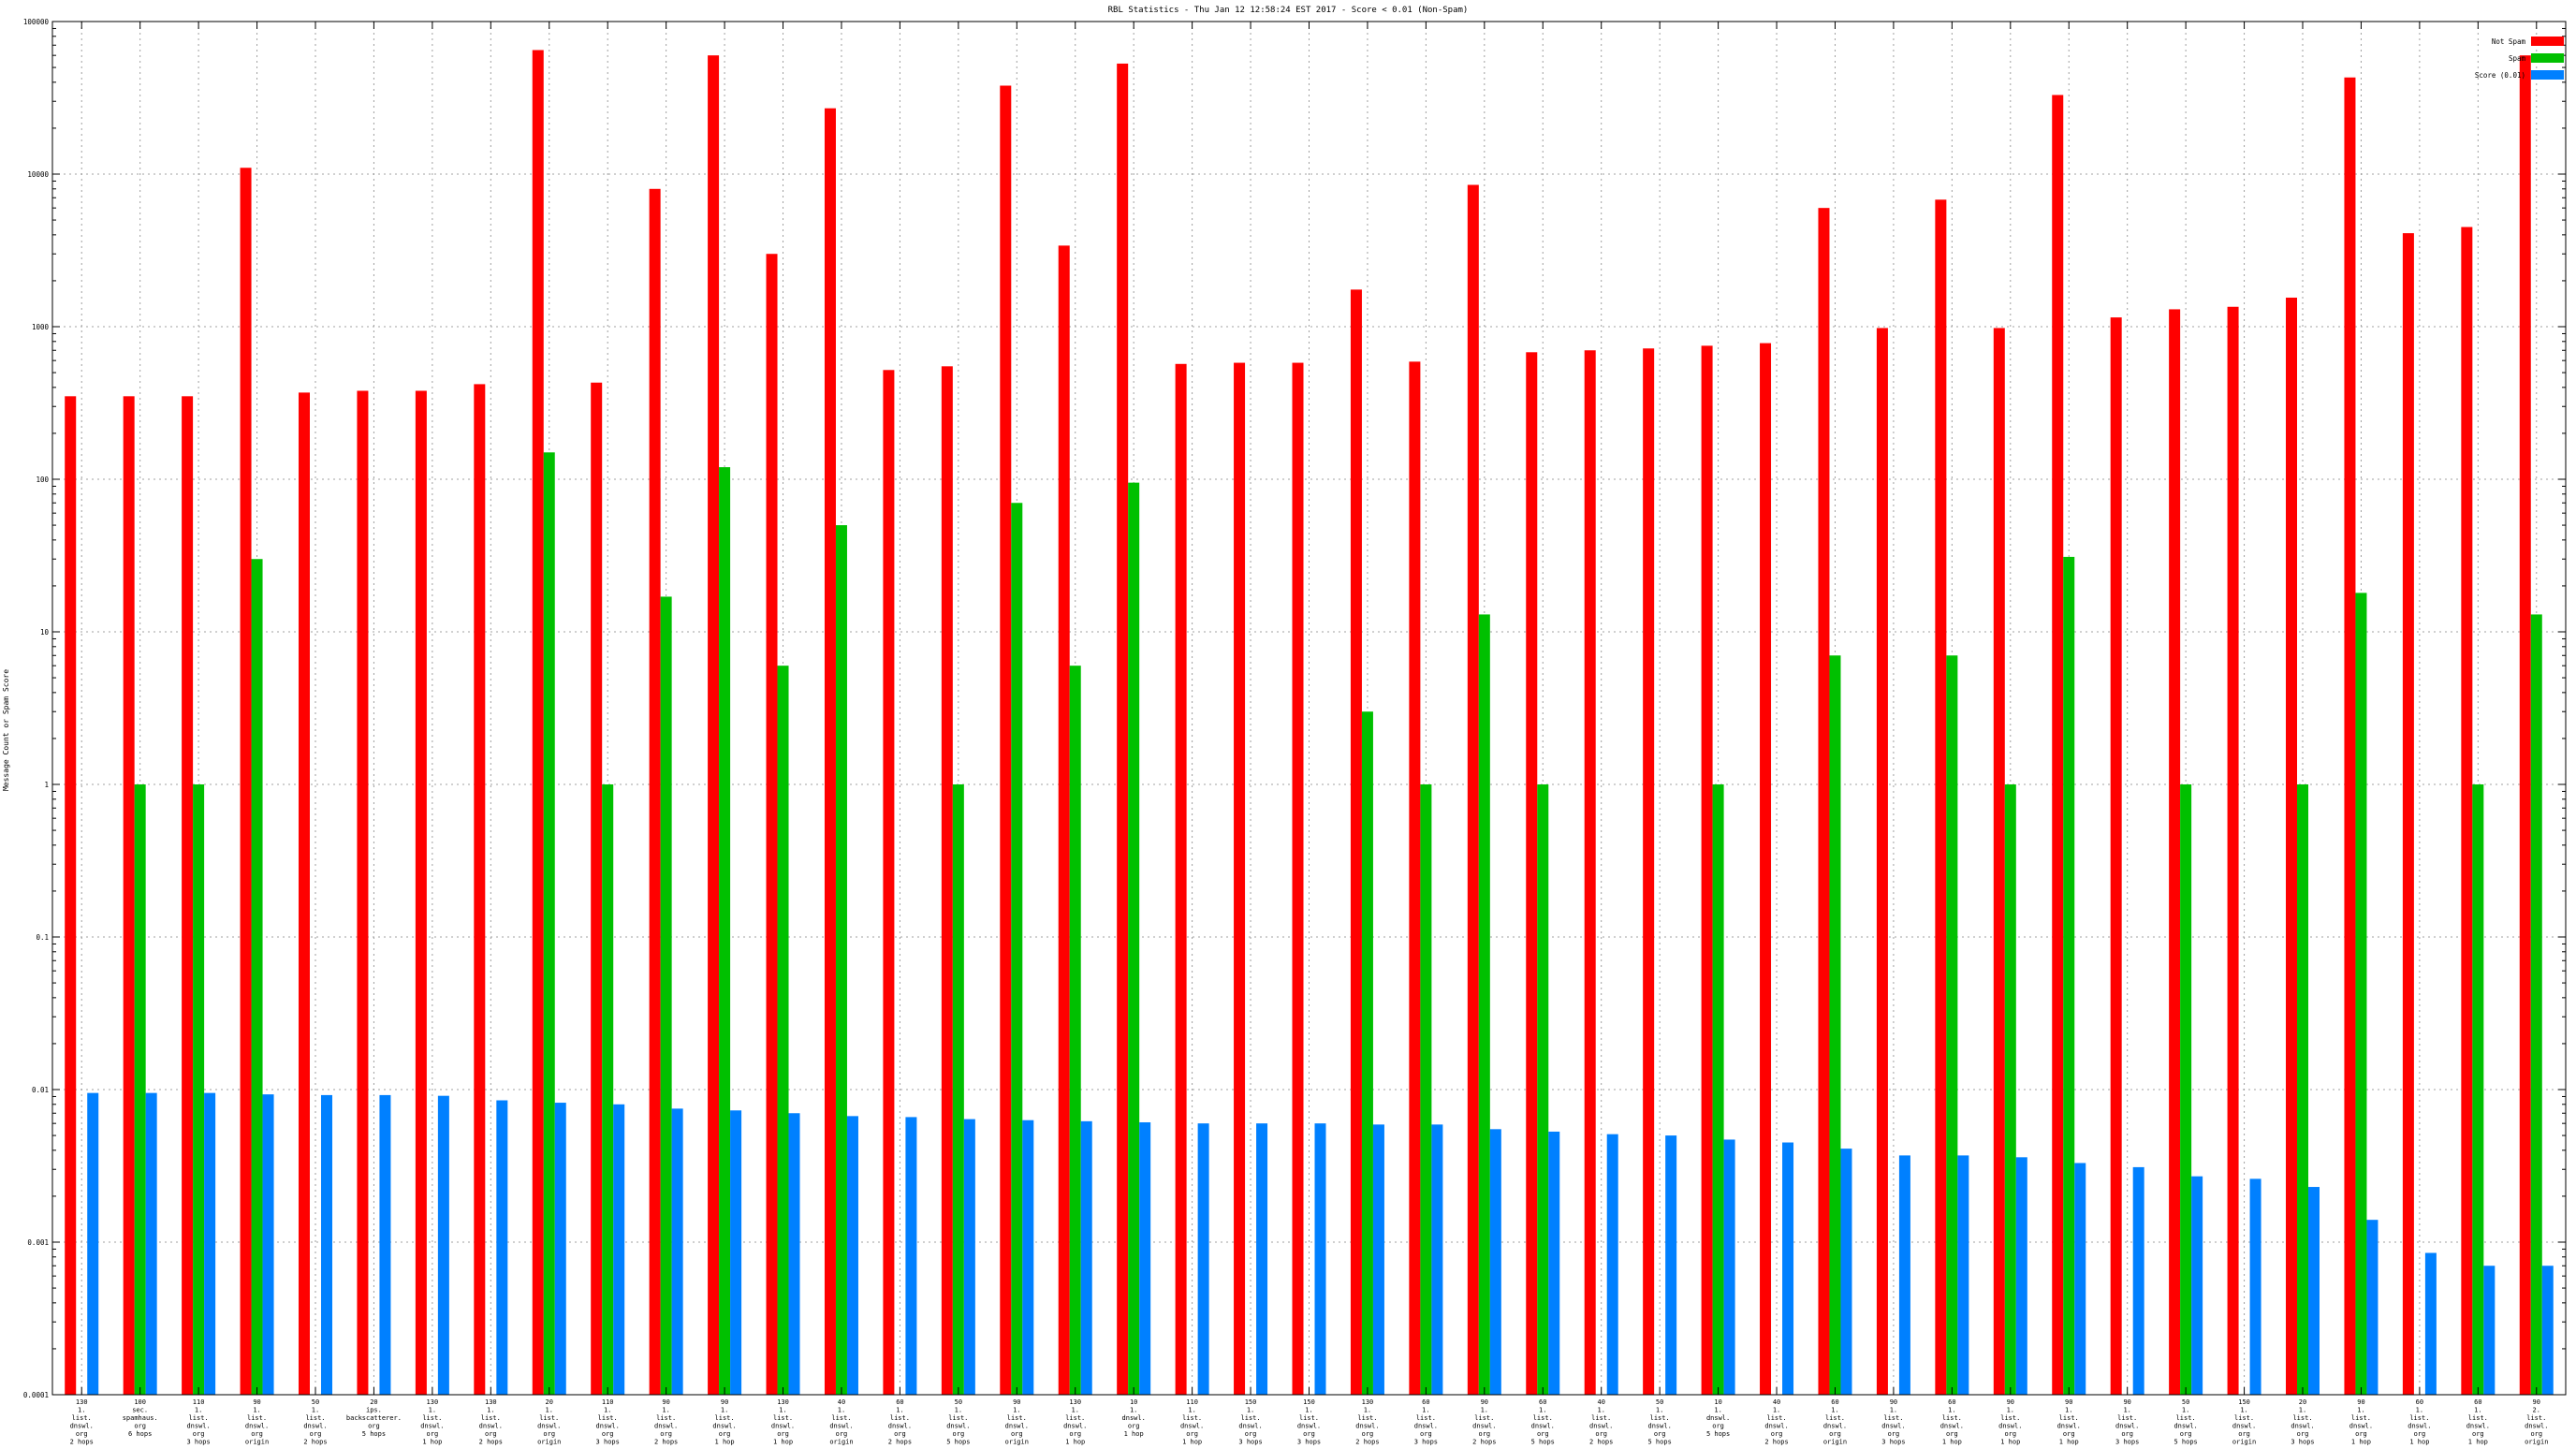 This screenshot has width=2576, height=1449. What do you see at coordinates (374, 1418) in the screenshot?
I see `x-category-label: 20 ips. backscatterer. org 5 hops` at bounding box center [374, 1418].